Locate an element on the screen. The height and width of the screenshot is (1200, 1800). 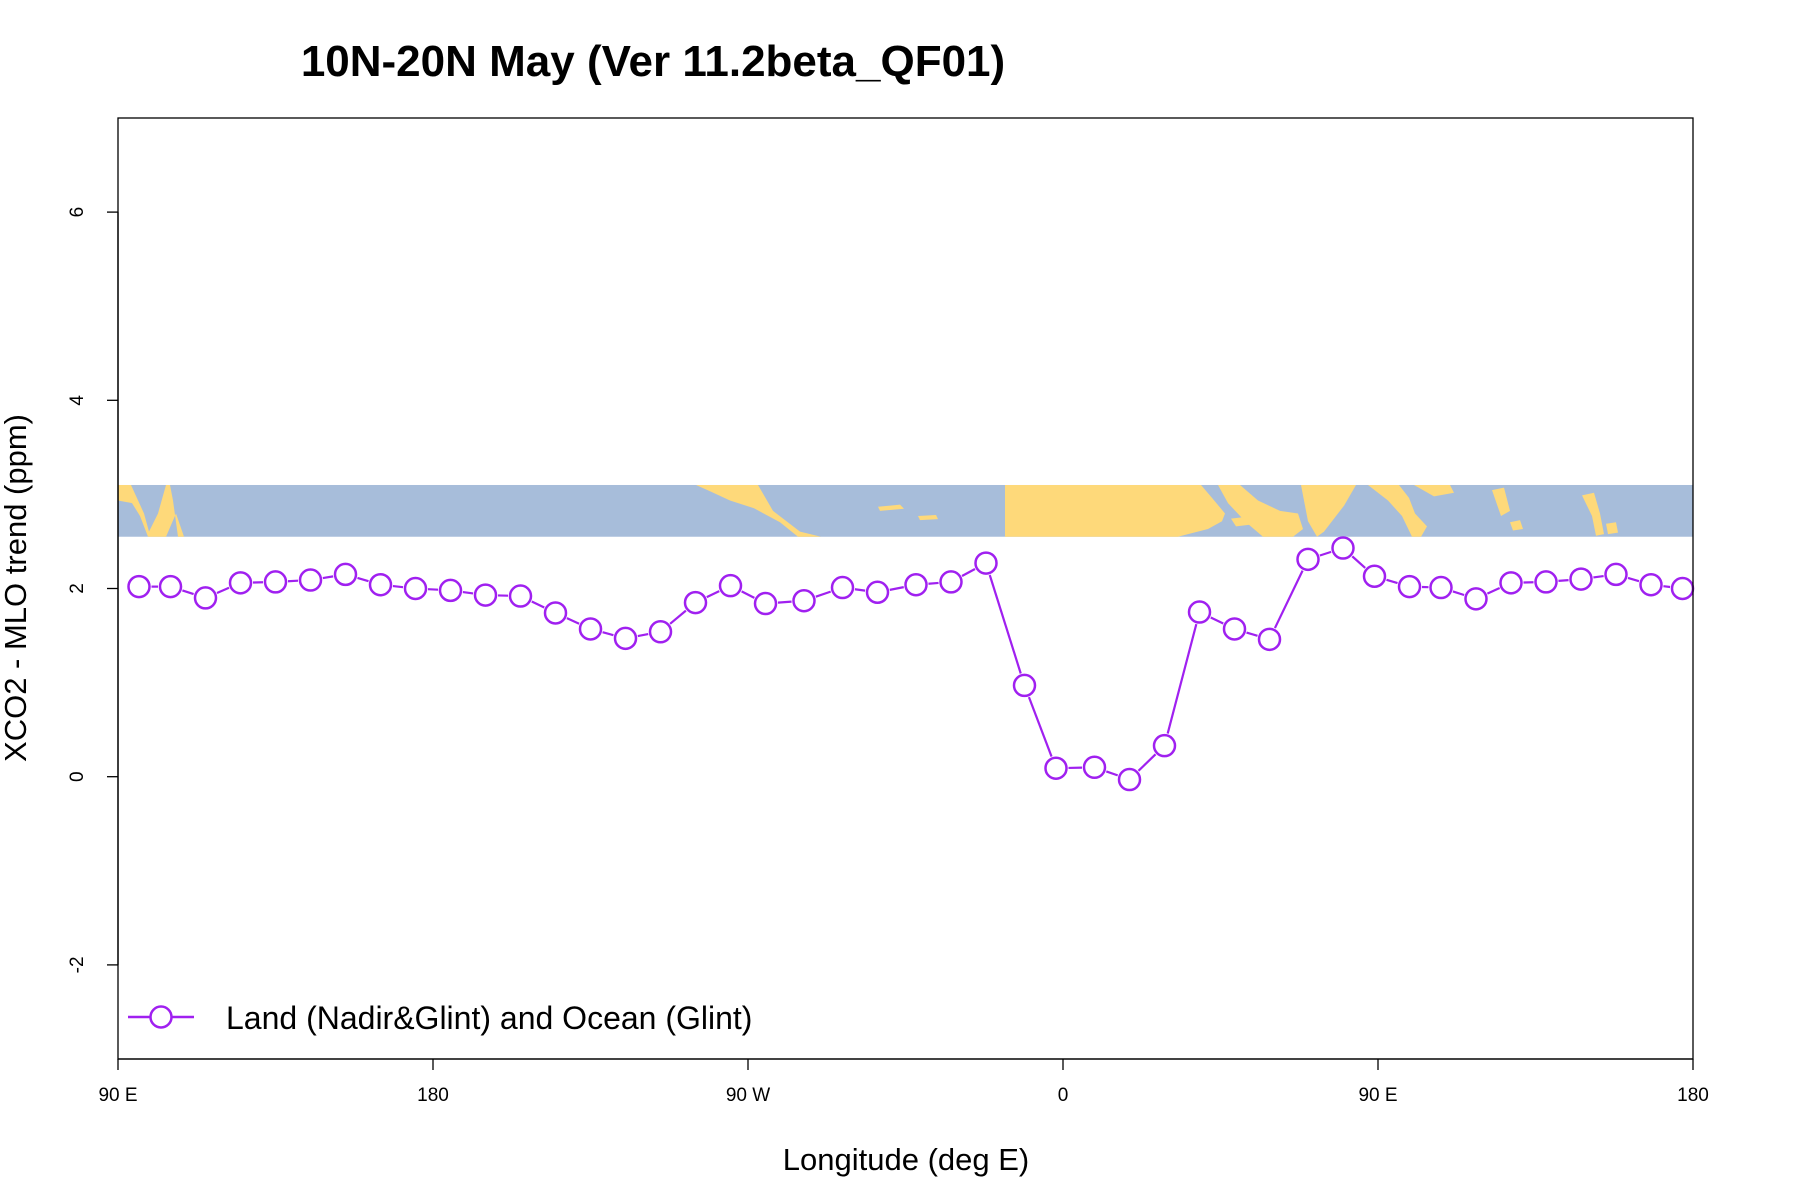
y-tick-label: 4 is located at coordinates (77, 400).